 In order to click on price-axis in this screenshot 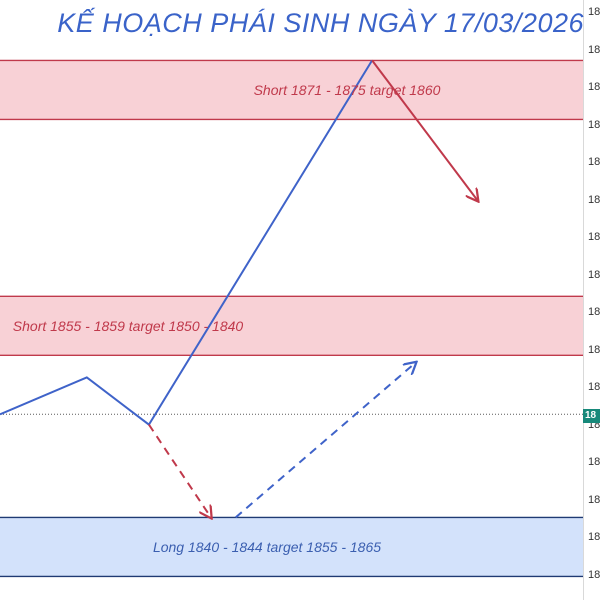, I will do `click(591, 300)`.